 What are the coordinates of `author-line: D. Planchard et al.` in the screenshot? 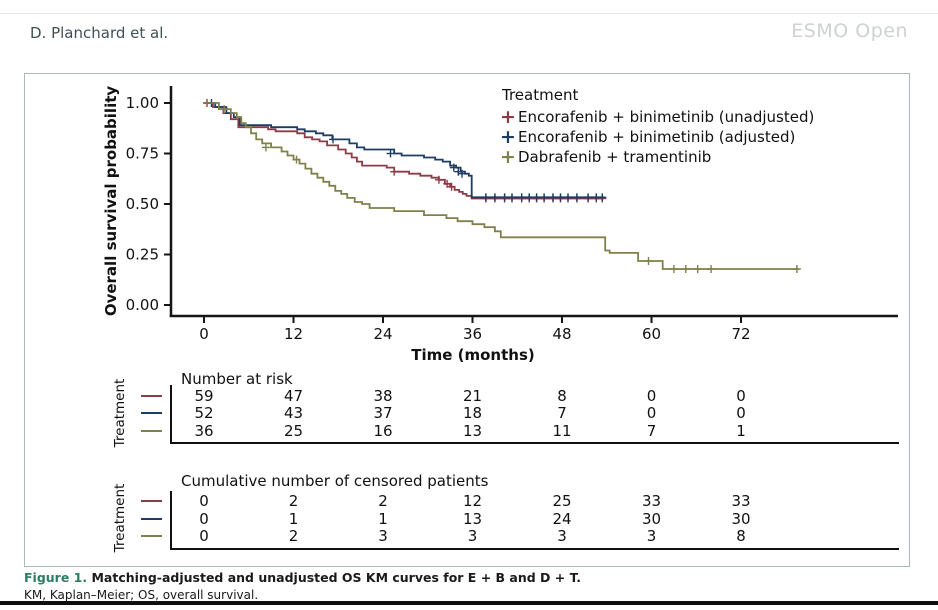 It's located at (99, 33).